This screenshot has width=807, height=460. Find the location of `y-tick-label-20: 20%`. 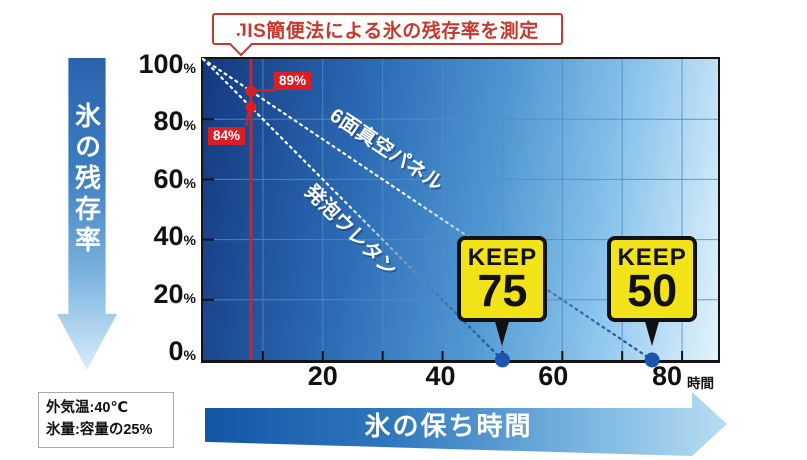

y-tick-label-20: 20% is located at coordinates (175, 293).